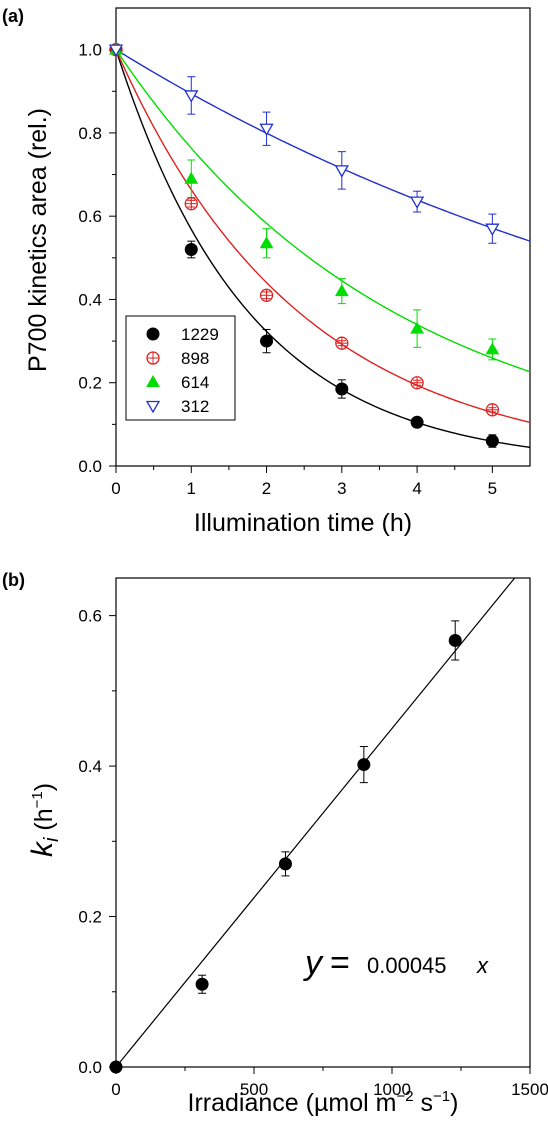 This screenshot has width=548, height=1122. What do you see at coordinates (195, 382) in the screenshot?
I see `legend-label-614: 614` at bounding box center [195, 382].